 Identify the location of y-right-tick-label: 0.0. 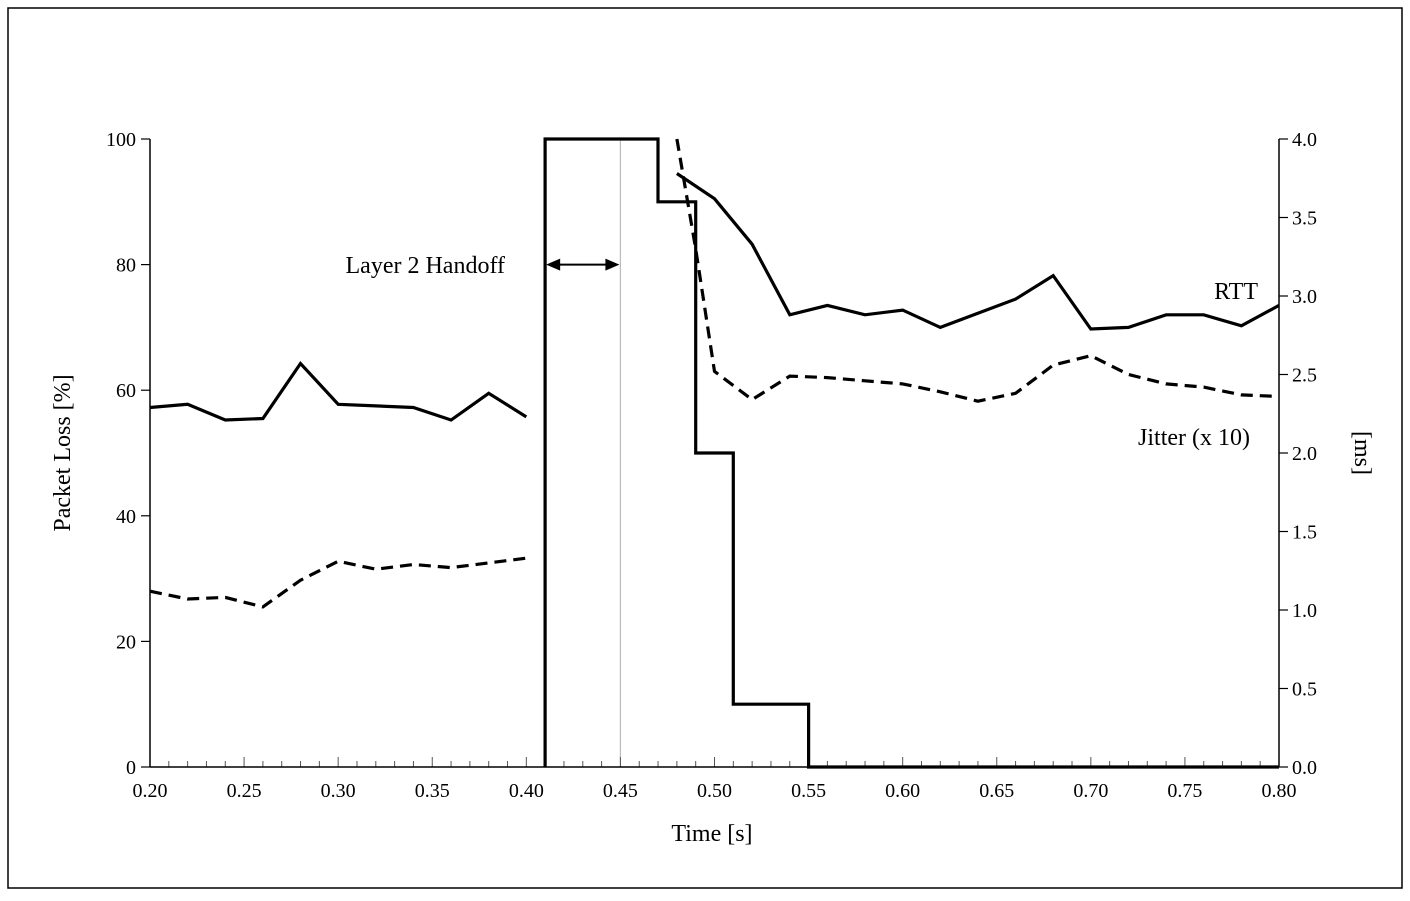
(1304, 768).